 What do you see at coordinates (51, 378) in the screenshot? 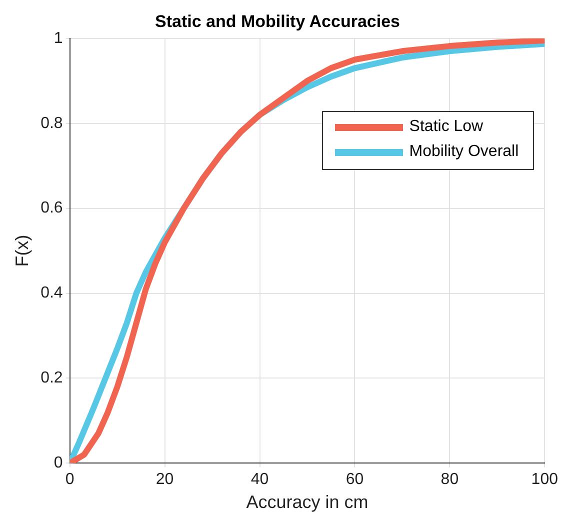
I see `y-tick-label: 0.2` at bounding box center [51, 378].